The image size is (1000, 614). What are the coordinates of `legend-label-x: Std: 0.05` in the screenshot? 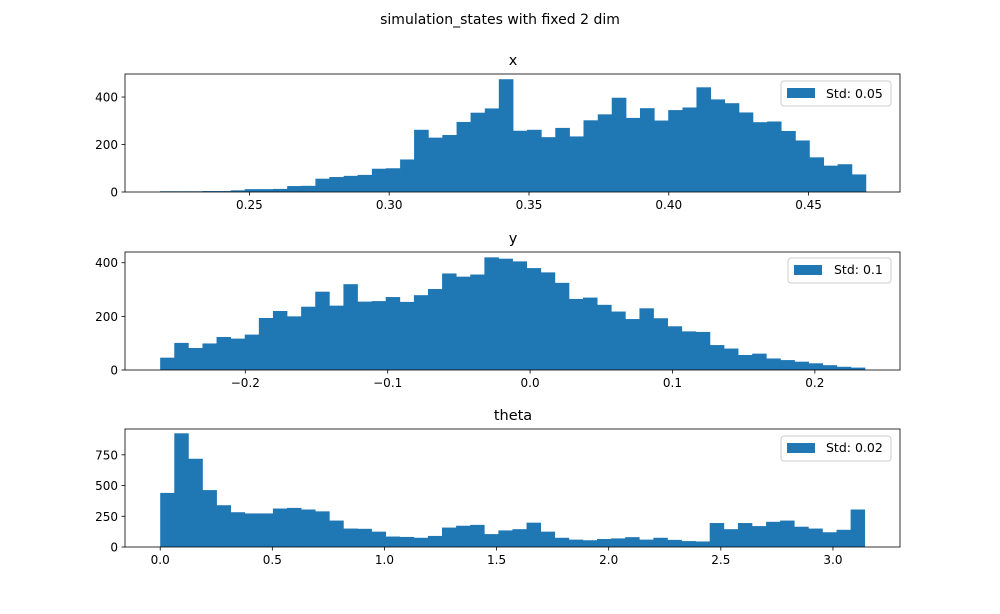 It's located at (854, 93).